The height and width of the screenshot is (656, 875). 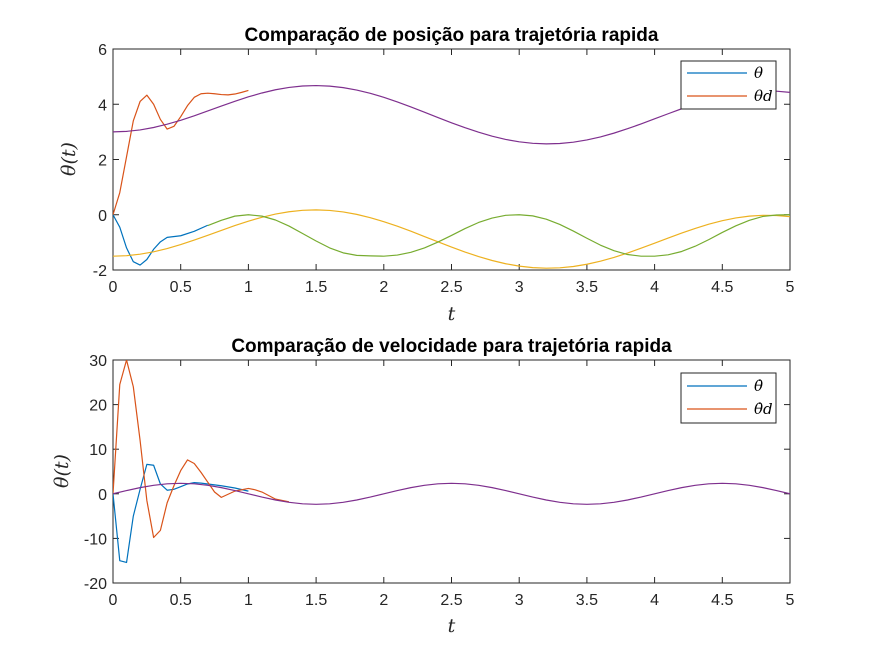 I want to click on position-x-tick-label: 1, so click(x=248, y=287).